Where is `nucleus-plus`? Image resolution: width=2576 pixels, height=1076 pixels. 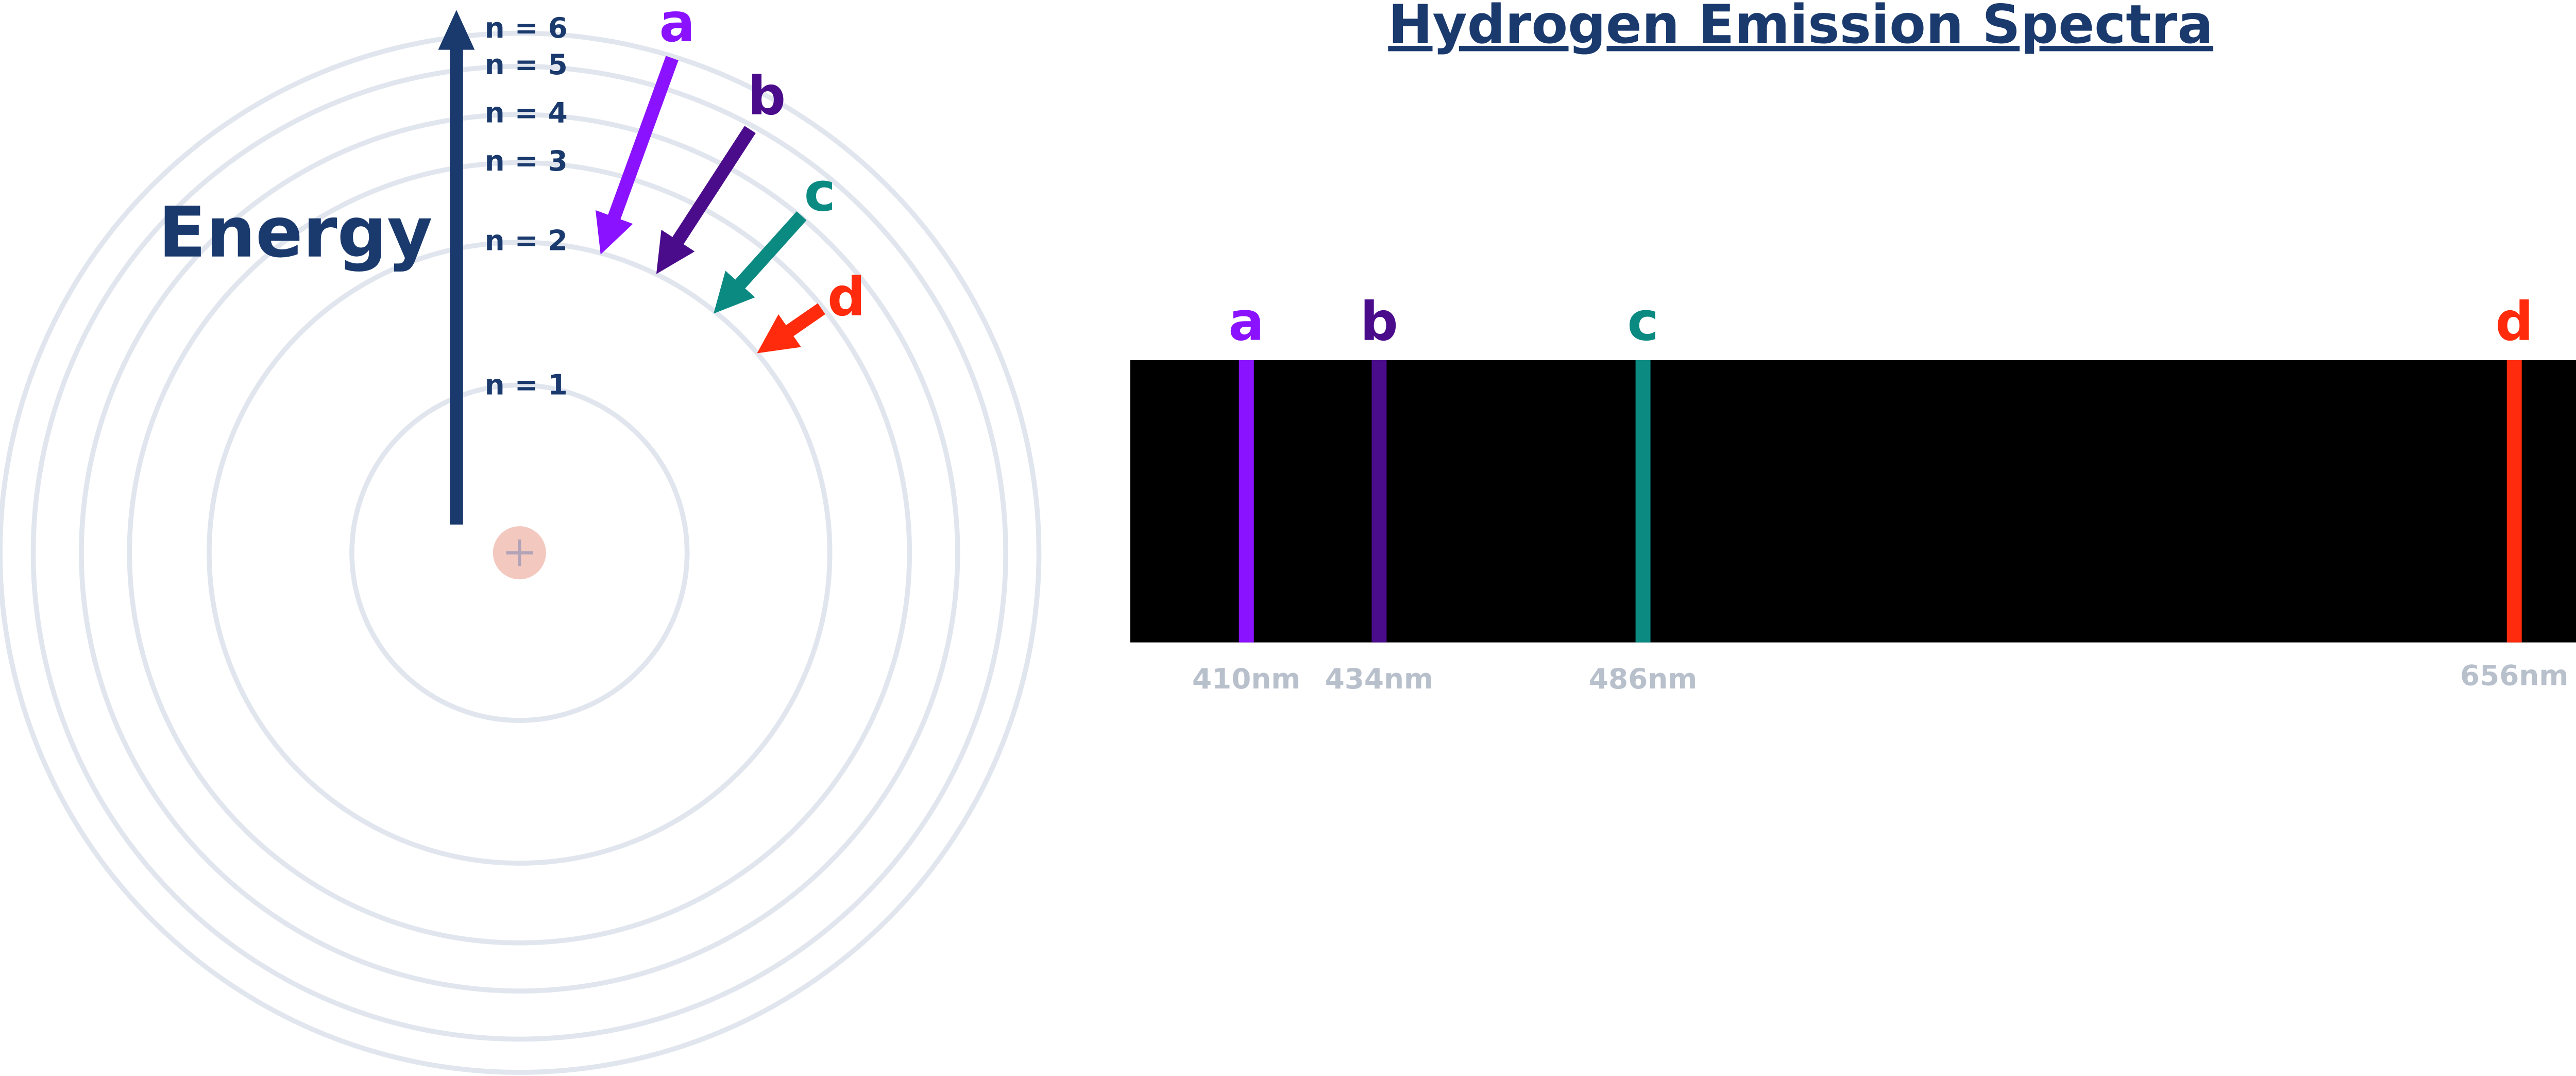 nucleus-plus is located at coordinates (519, 552).